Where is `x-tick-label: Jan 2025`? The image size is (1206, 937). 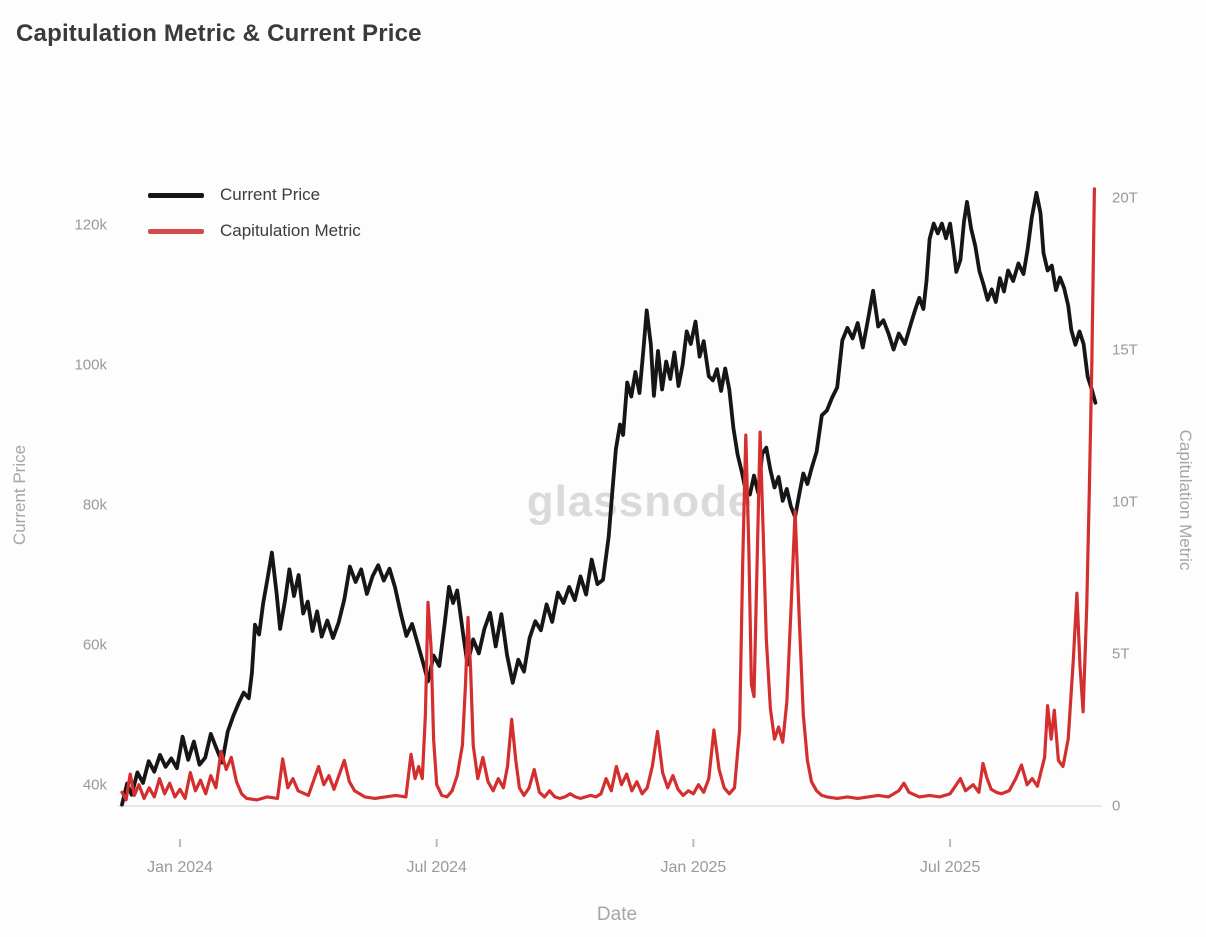 x-tick-label: Jan 2025 is located at coordinates (693, 867).